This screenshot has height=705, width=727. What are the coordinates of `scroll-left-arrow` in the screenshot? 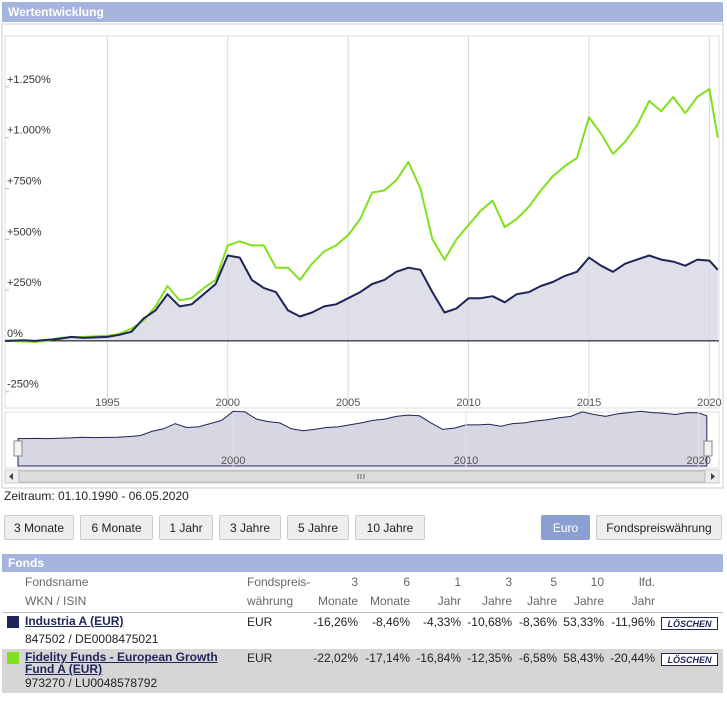 It's located at (11, 476).